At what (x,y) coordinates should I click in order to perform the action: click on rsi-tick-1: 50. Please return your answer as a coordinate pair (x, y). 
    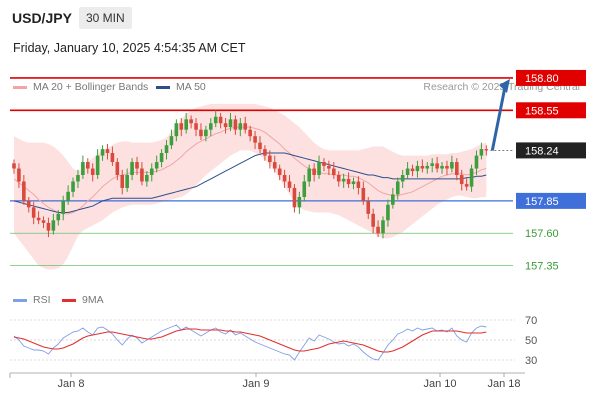
    Looking at the image, I should click on (531, 341).